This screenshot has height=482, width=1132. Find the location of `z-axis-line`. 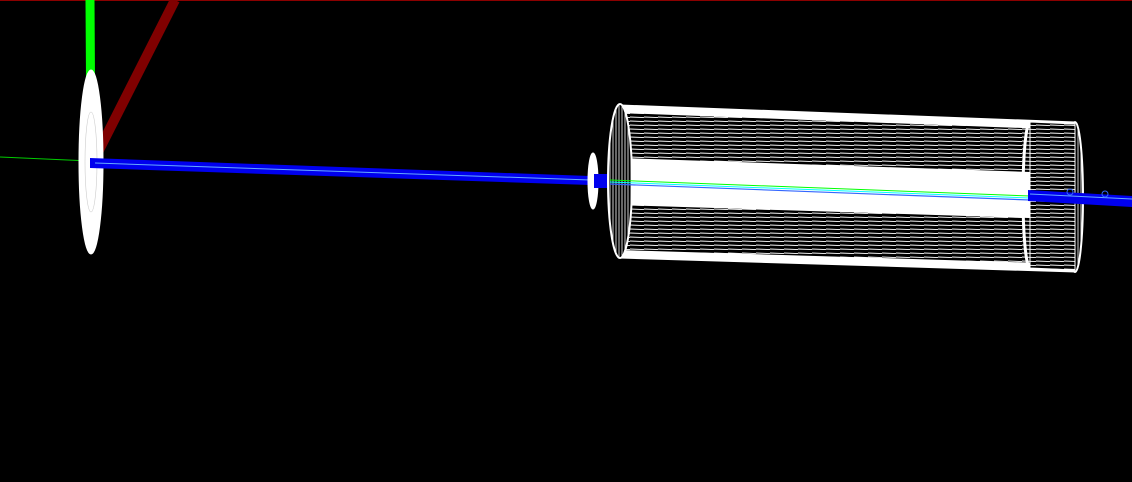

z-axis-line is located at coordinates (134, 81).